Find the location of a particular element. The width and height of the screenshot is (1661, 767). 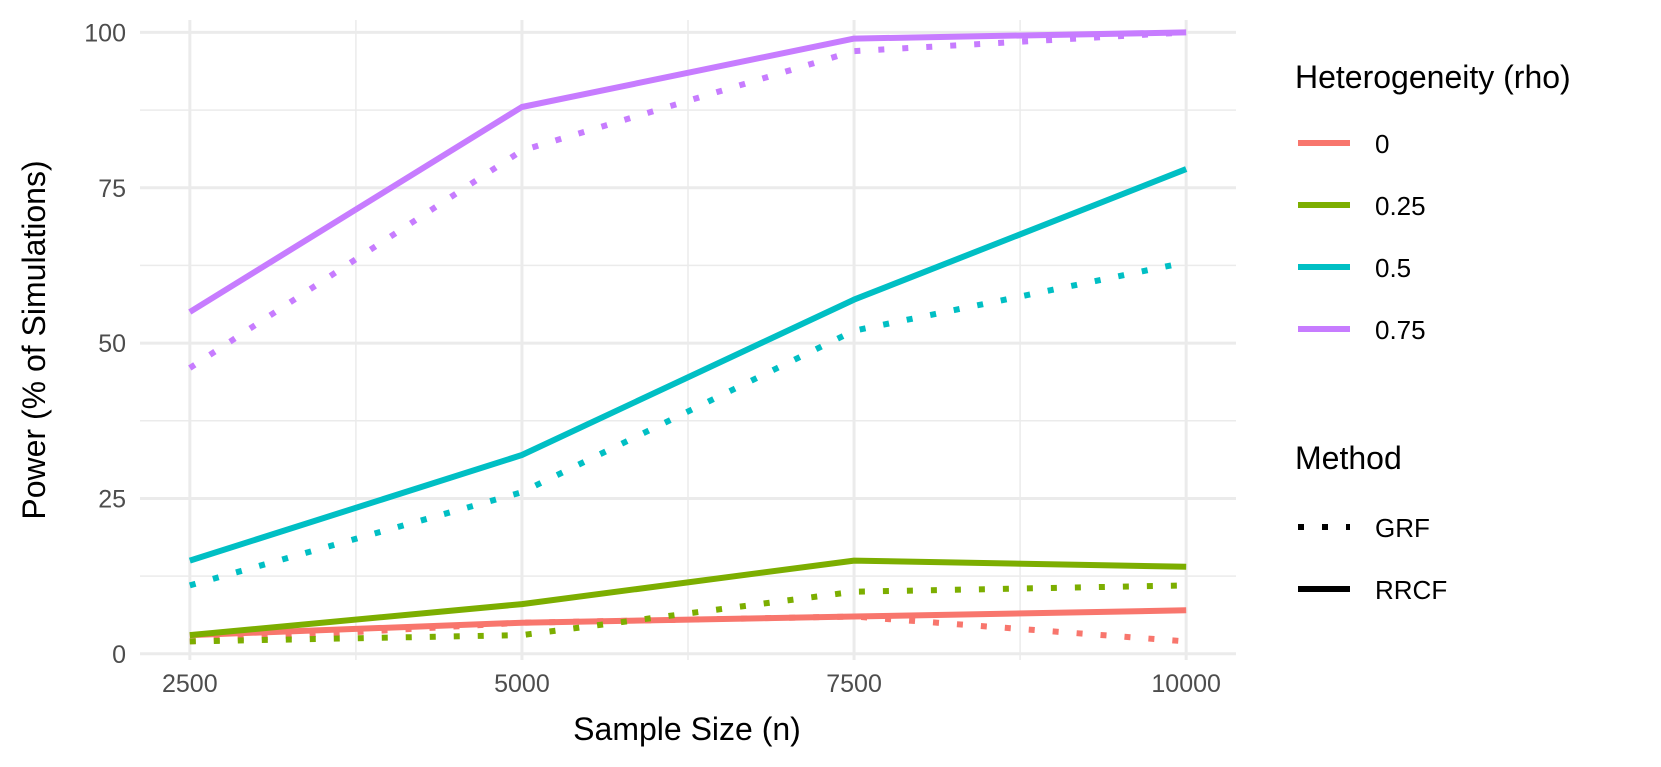

x-axis-title: Sample Size (n) is located at coordinates (687, 729).